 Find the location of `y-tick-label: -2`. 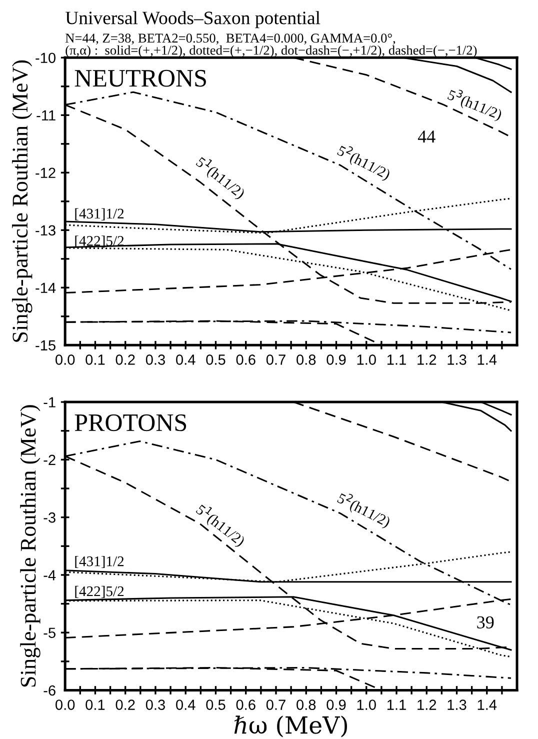

y-tick-label: -2 is located at coordinates (50, 459).